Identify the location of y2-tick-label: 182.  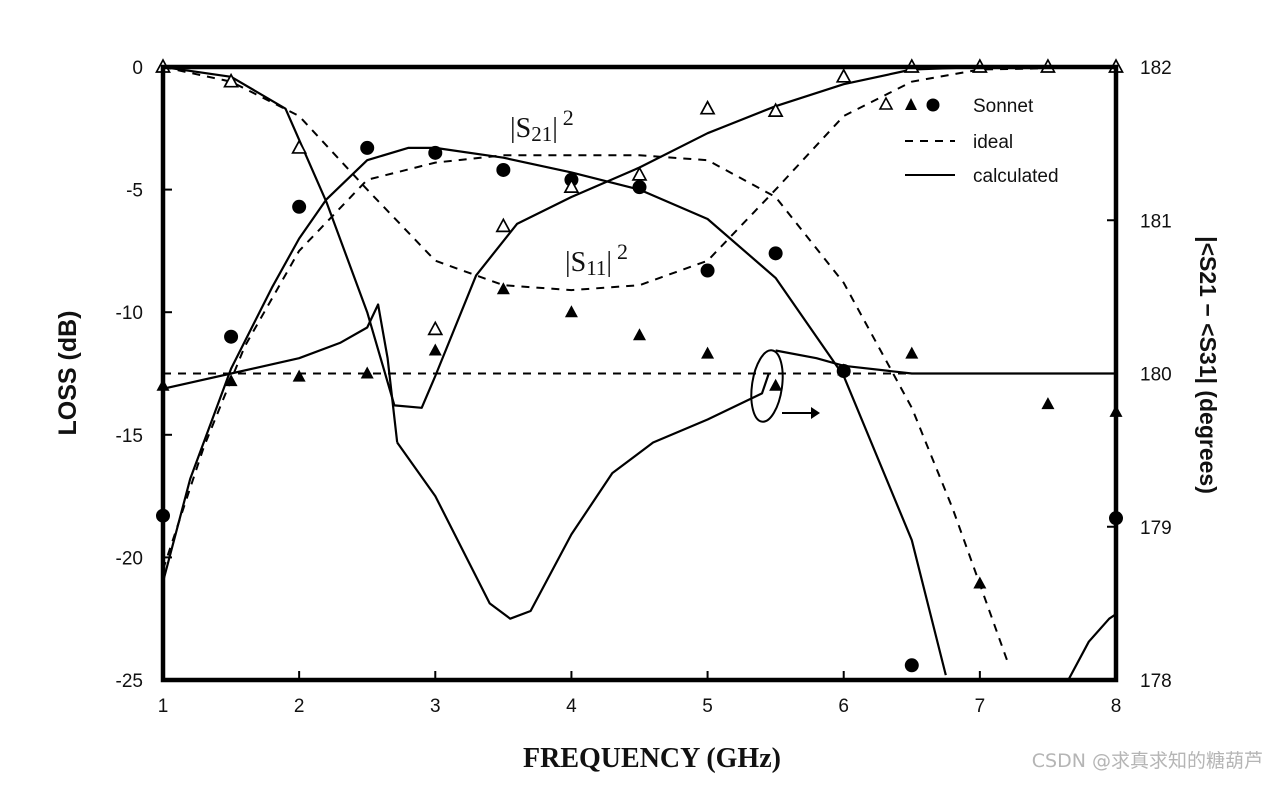
(1156, 68).